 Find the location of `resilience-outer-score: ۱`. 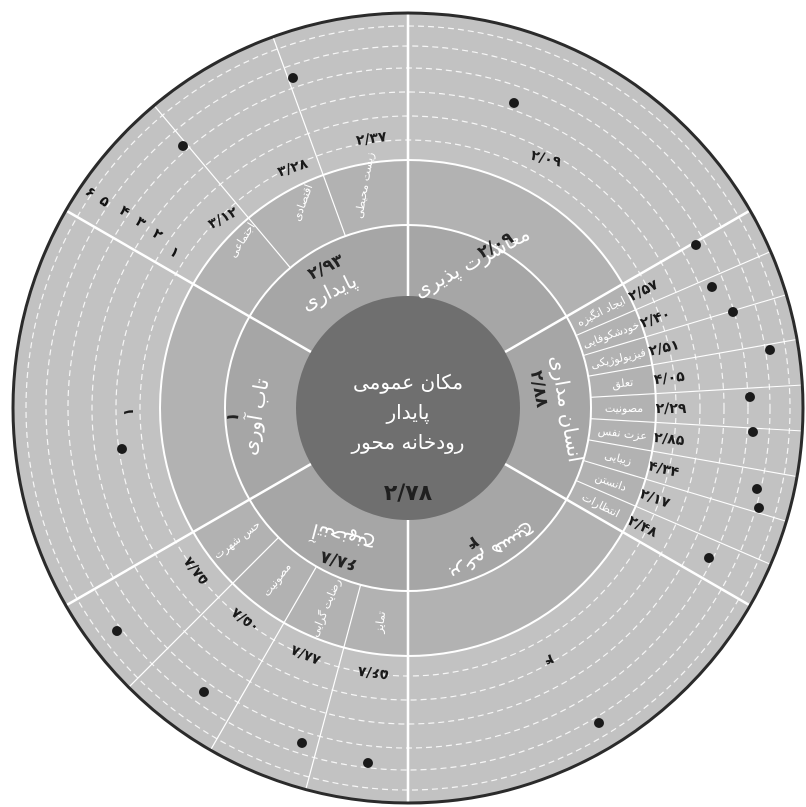

resilience-outer-score: ۱ is located at coordinates (129, 412).